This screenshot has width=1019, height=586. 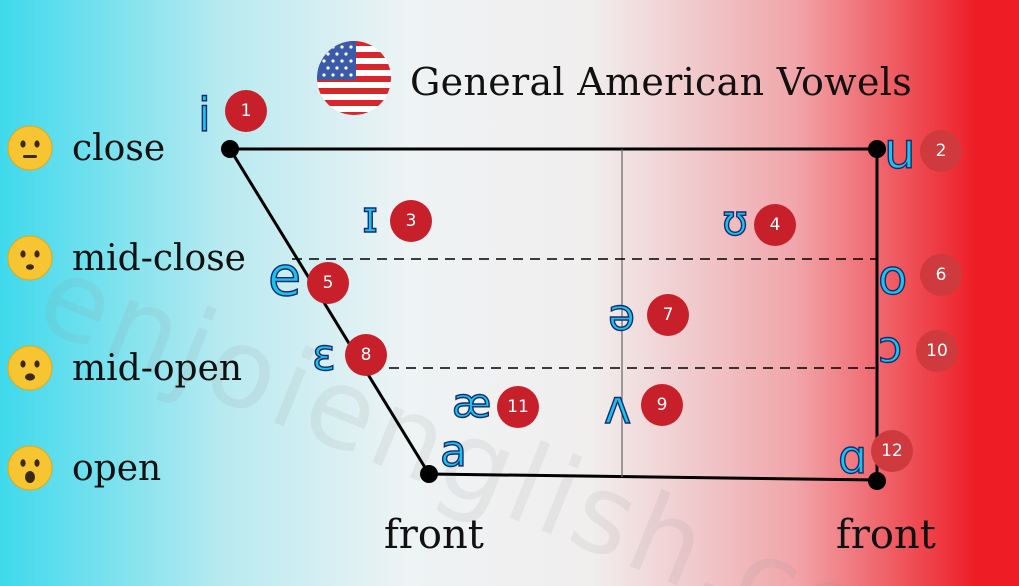 What do you see at coordinates (204, 115) in the screenshot?
I see `vowel-symbol: i` at bounding box center [204, 115].